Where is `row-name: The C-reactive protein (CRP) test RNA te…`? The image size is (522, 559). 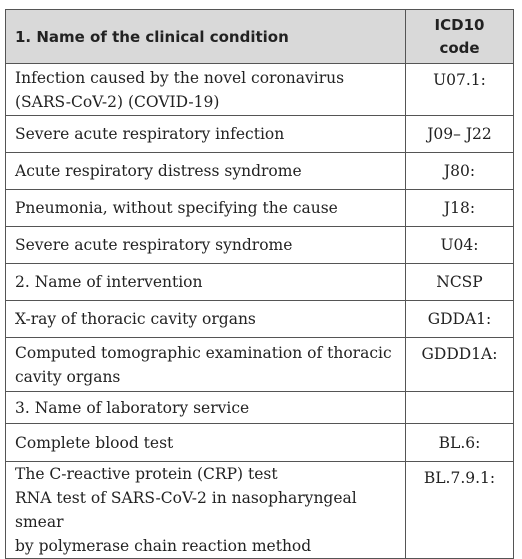 row-name: The C-reactive protein (CRP) test RNA te… is located at coordinates (205, 510).